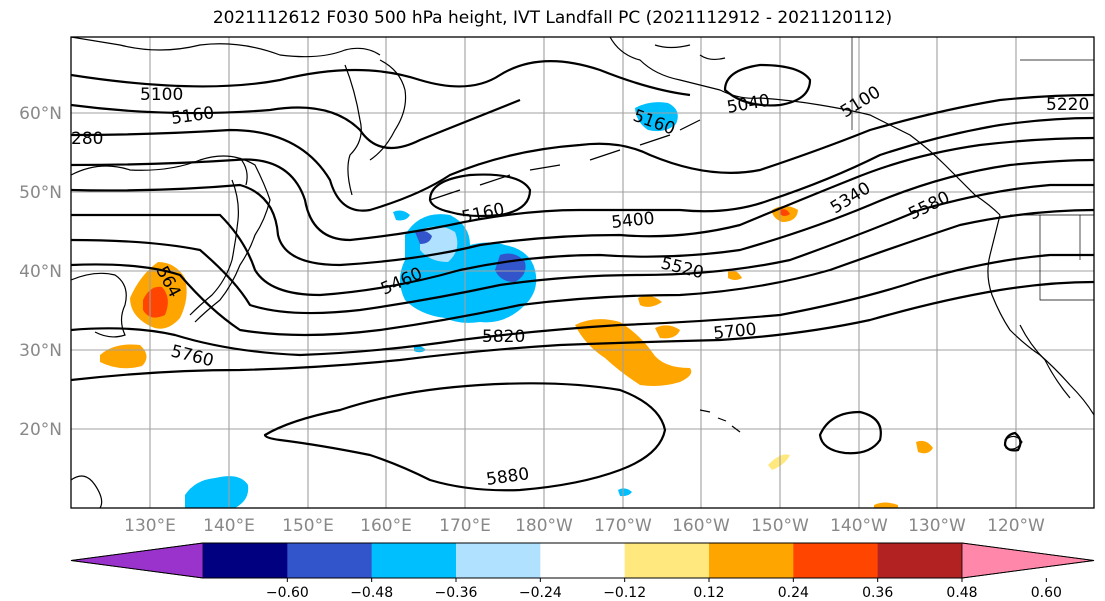 The width and height of the screenshot is (1105, 601). I want to click on borders, so click(972, 169).